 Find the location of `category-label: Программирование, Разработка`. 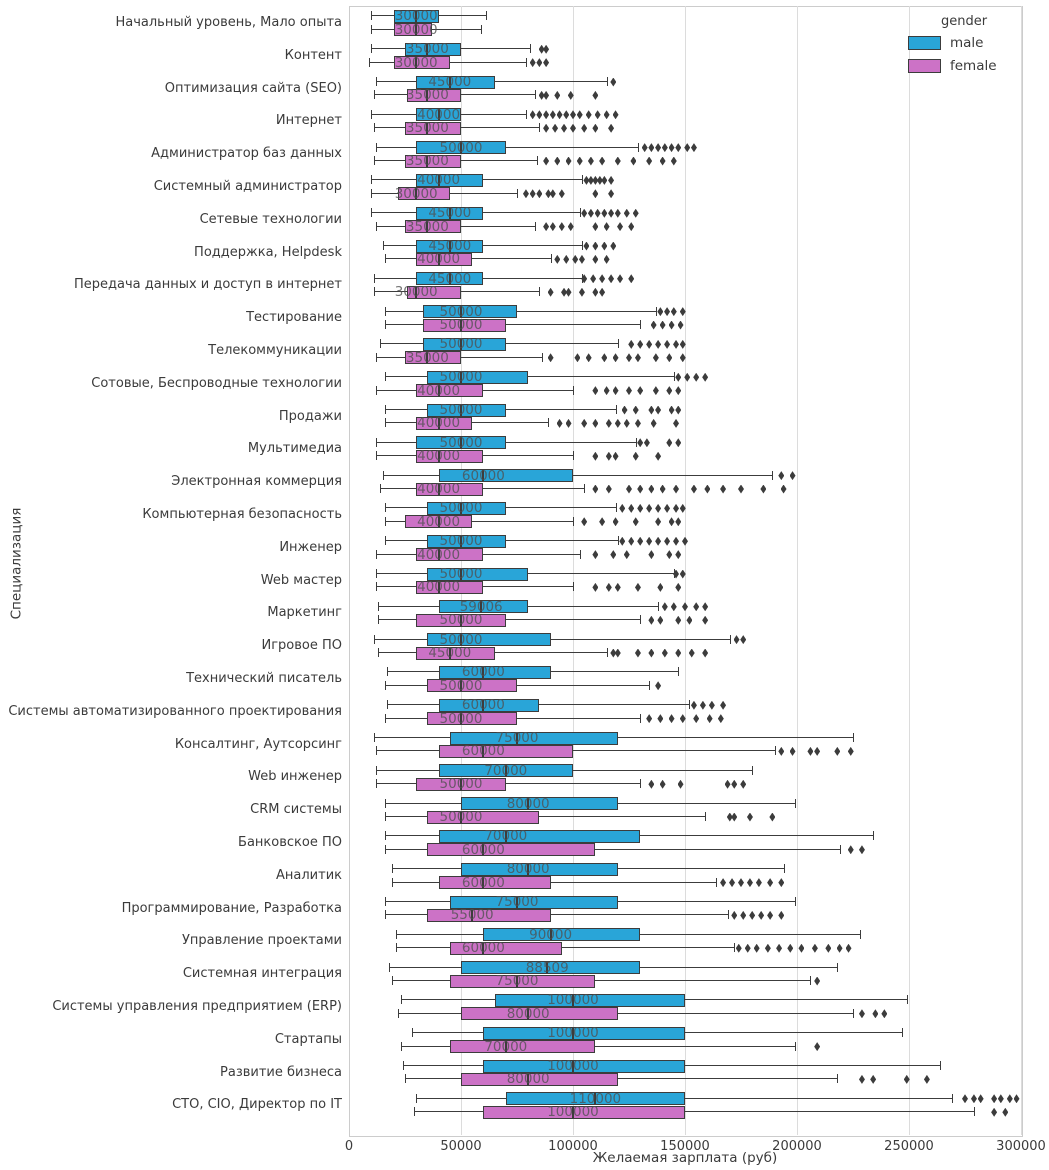

category-label: Программирование, Разработка is located at coordinates (231, 908).